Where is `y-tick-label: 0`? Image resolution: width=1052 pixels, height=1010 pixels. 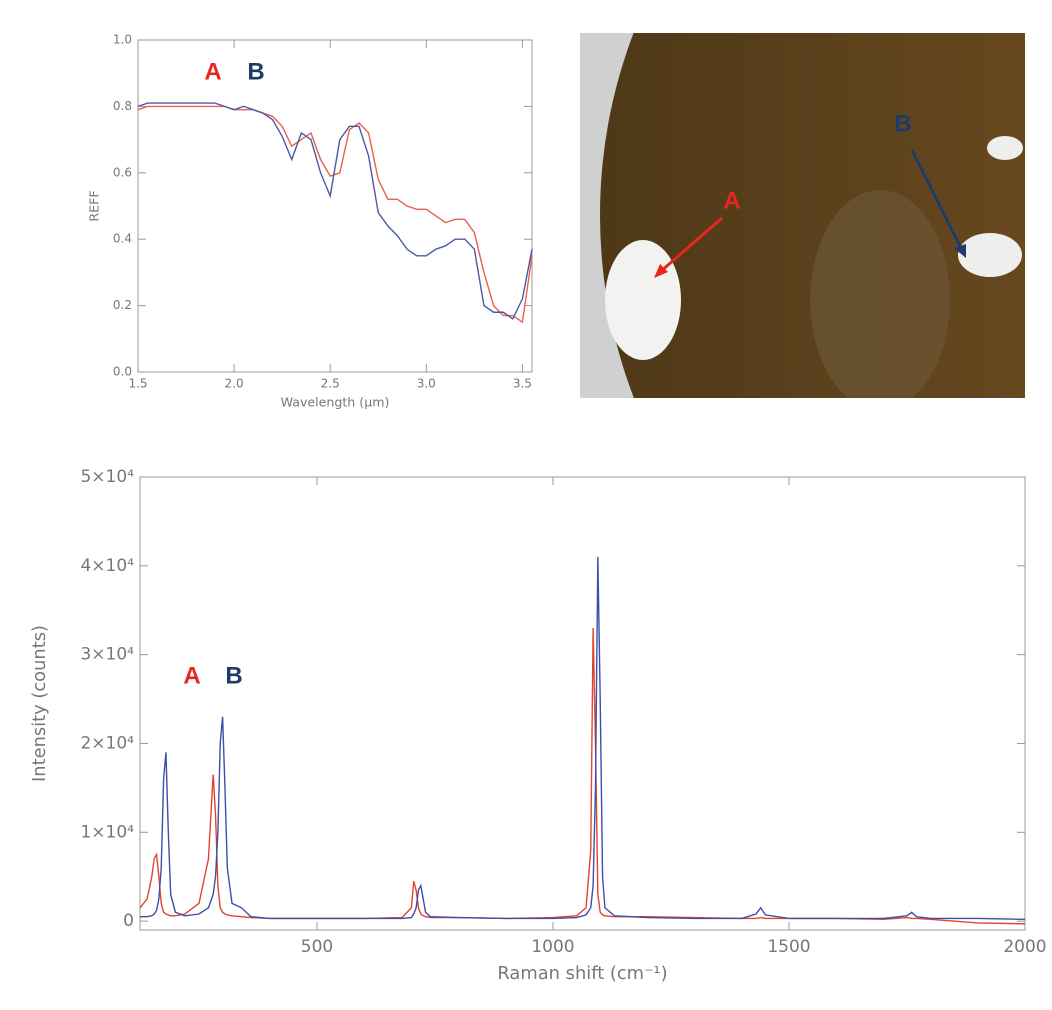
y-tick-label: 0 is located at coordinates (128, 921).